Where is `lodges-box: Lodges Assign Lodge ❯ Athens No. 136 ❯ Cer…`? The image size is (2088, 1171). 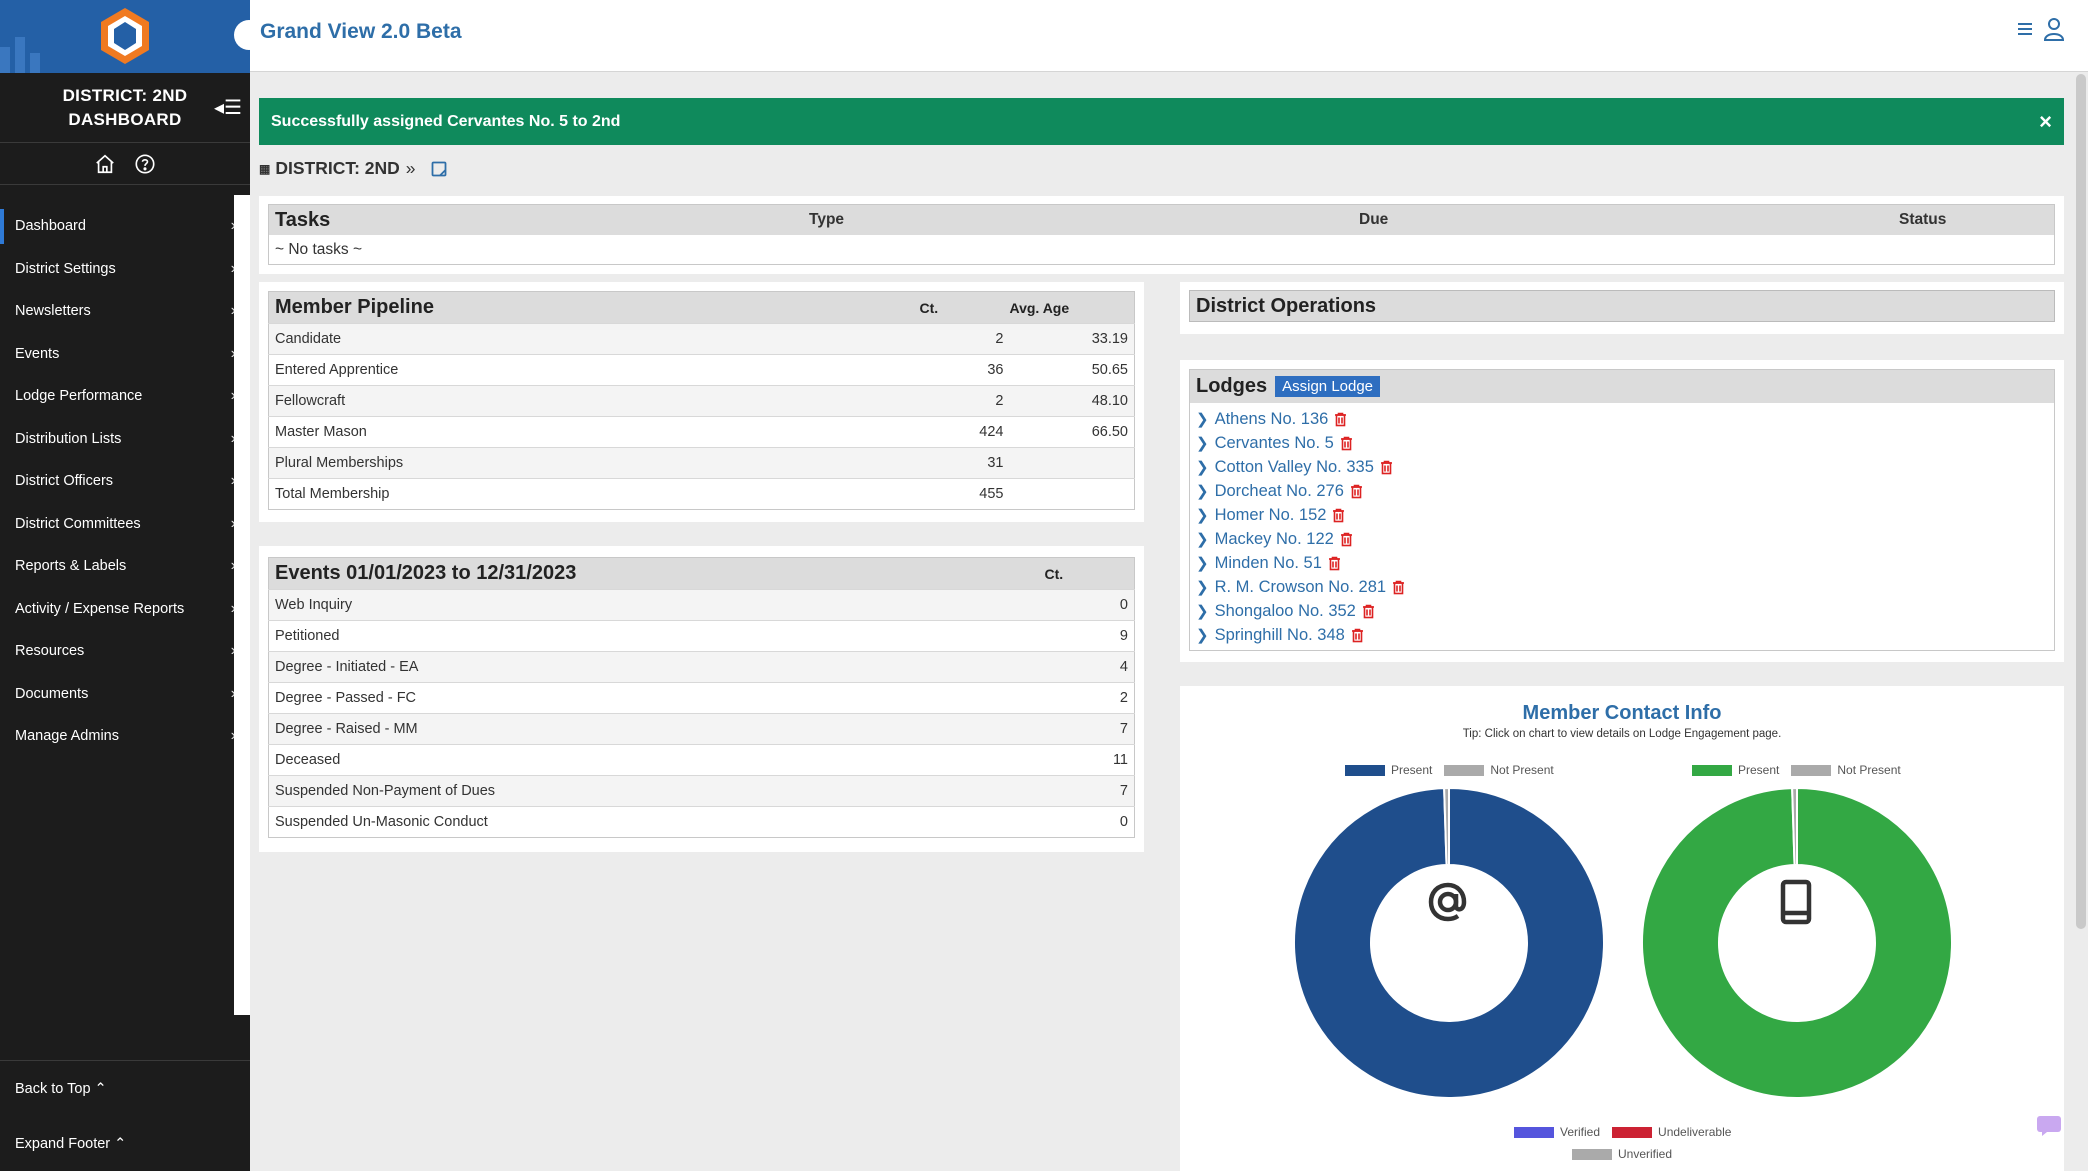 lodges-box: Lodges Assign Lodge ❯ Athens No. 136 ❯ Cer… is located at coordinates (1622, 510).